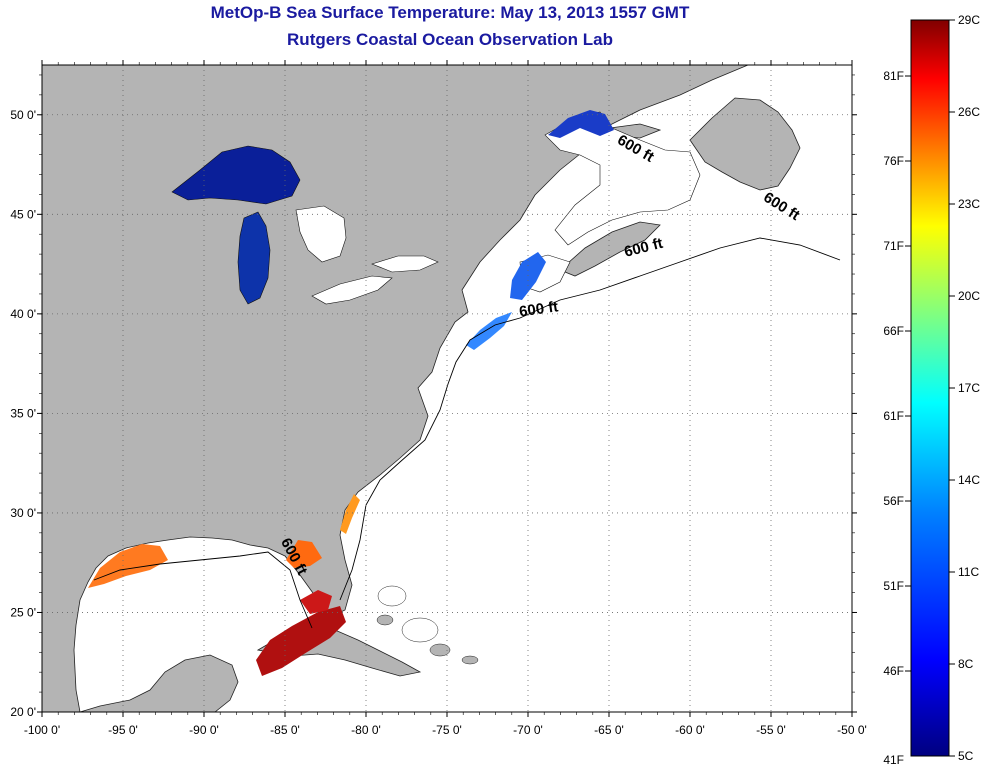 Image resolution: width=984 pixels, height=770 pixels. Describe the element at coordinates (447, 730) in the screenshot. I see `lon-tick-label: -75 0'` at that location.